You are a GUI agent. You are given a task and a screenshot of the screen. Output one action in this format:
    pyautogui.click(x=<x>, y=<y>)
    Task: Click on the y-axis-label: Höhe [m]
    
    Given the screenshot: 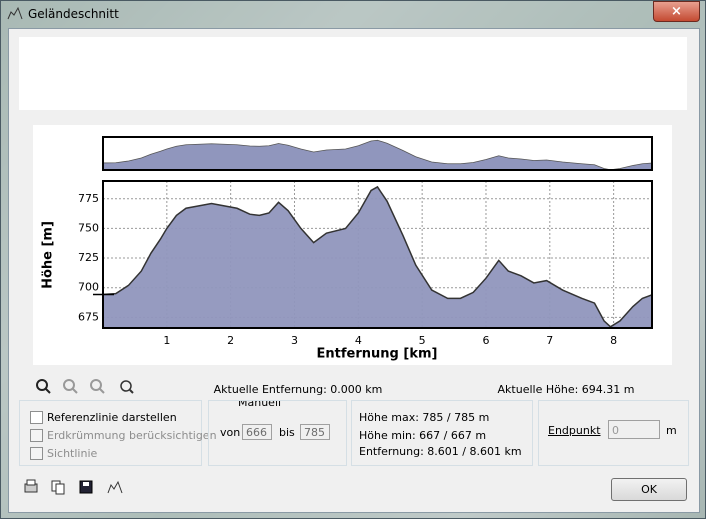 What is the action you would take?
    pyautogui.click(x=48, y=255)
    